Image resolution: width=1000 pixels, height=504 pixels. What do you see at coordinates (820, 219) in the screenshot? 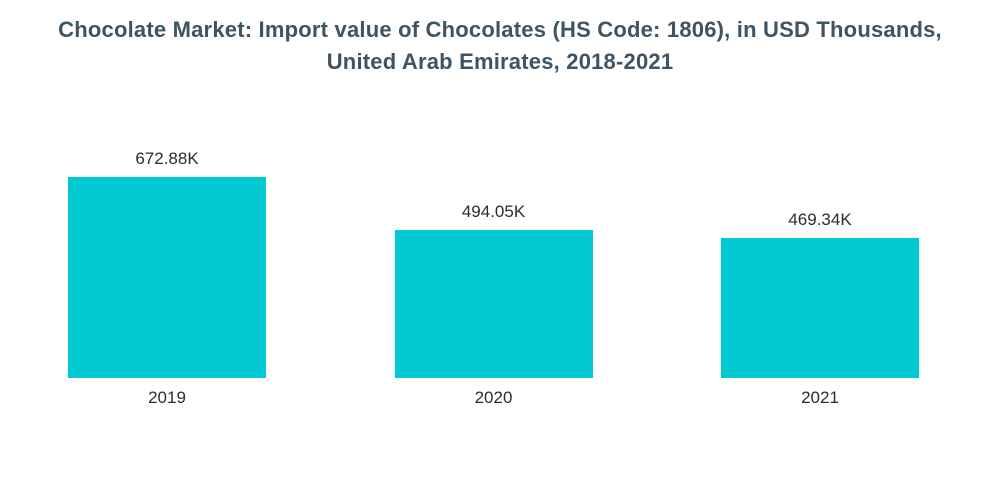
I see `bar-value-label: 469.34K` at bounding box center [820, 219].